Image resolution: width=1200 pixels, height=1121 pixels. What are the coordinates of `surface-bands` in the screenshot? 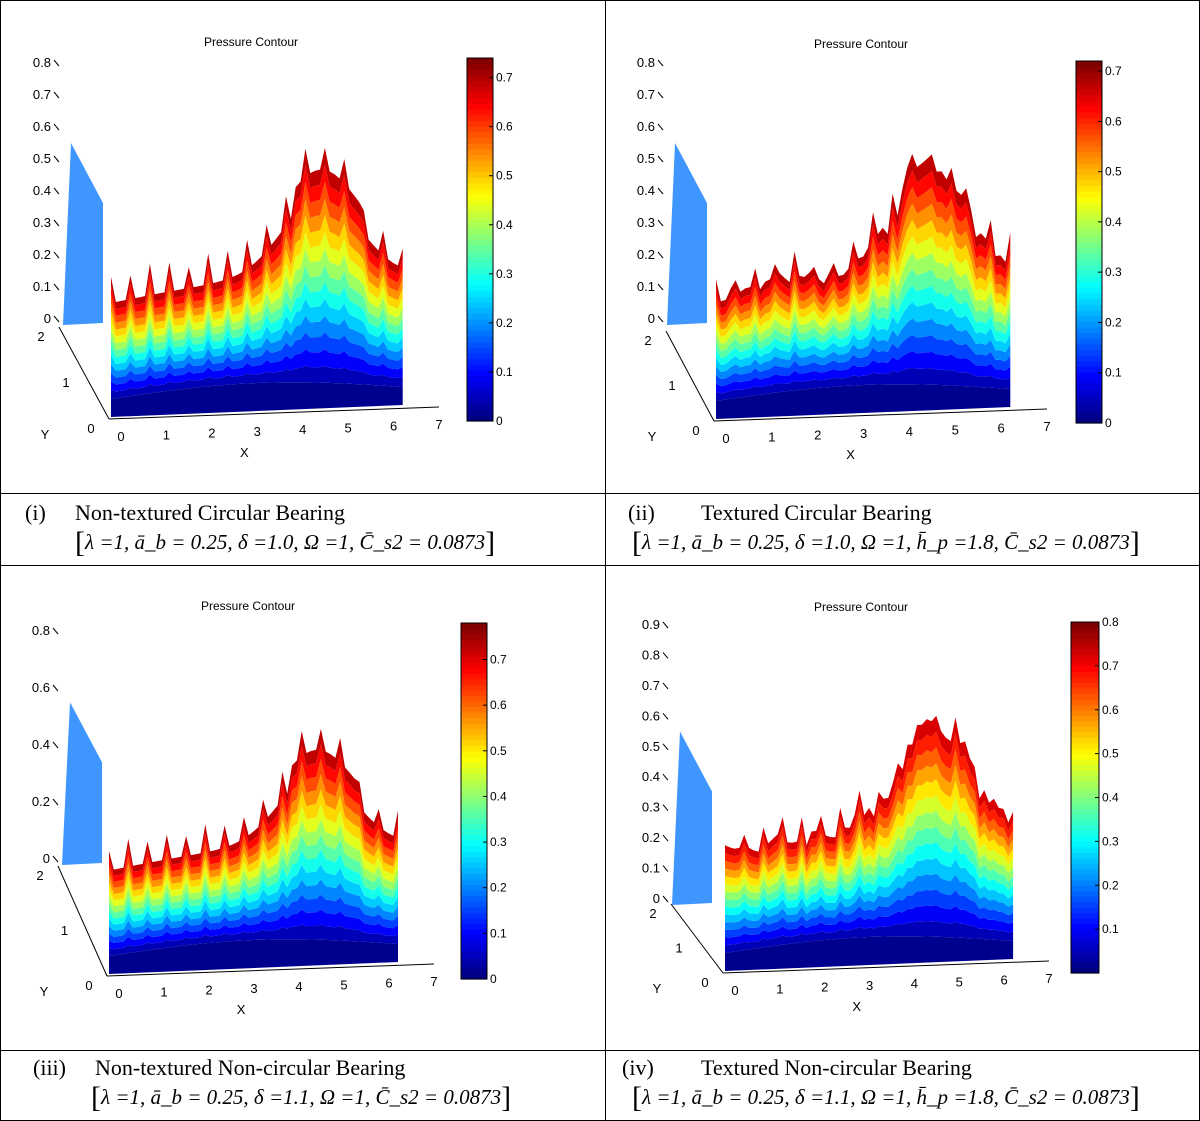 It's located at (253, 842).